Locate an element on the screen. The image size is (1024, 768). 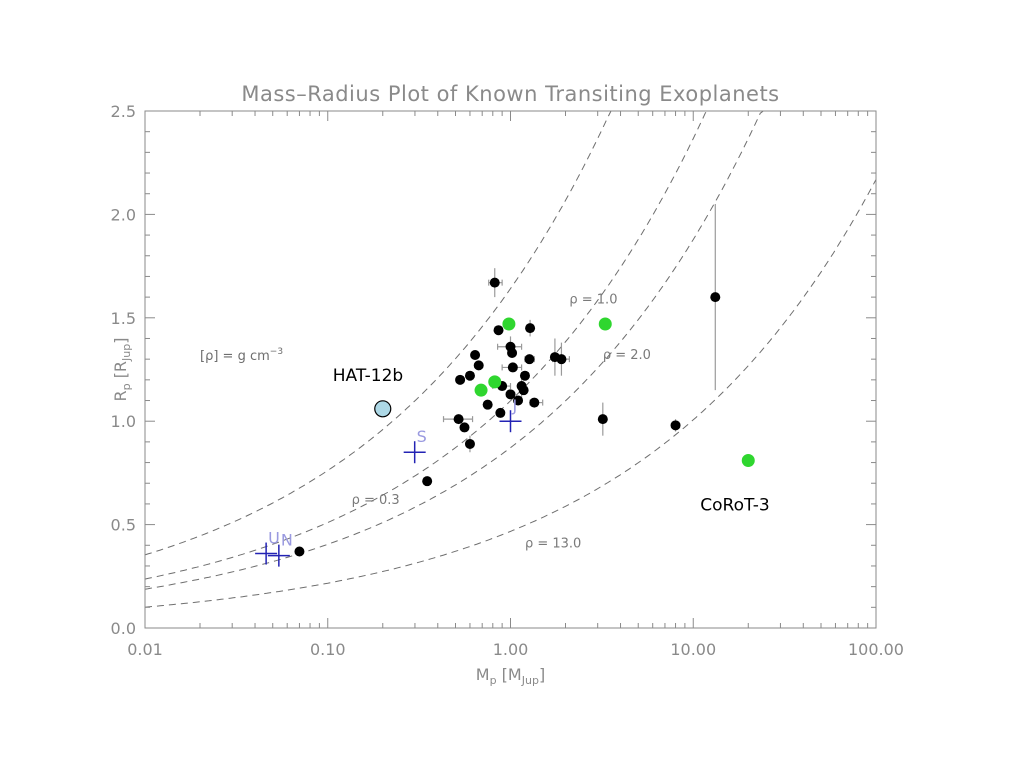
density-curve-label: ρ = 1.0 is located at coordinates (593, 299).